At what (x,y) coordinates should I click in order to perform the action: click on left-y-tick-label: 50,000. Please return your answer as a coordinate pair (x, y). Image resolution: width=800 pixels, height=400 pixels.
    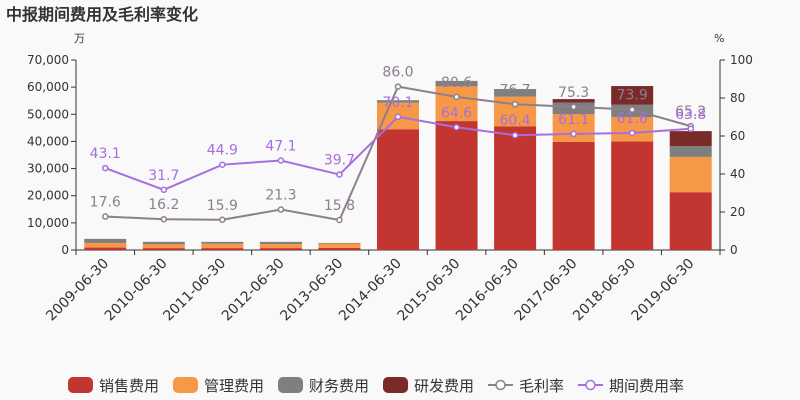
    Looking at the image, I should click on (48, 114).